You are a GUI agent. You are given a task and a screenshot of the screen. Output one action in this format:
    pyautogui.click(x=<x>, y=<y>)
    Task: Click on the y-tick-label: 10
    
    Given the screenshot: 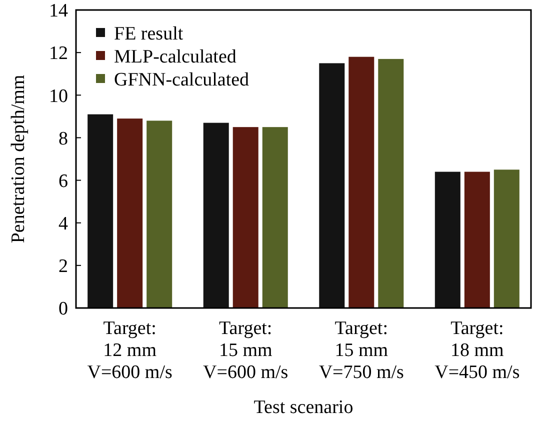 What is the action you would take?
    pyautogui.click(x=58, y=96)
    